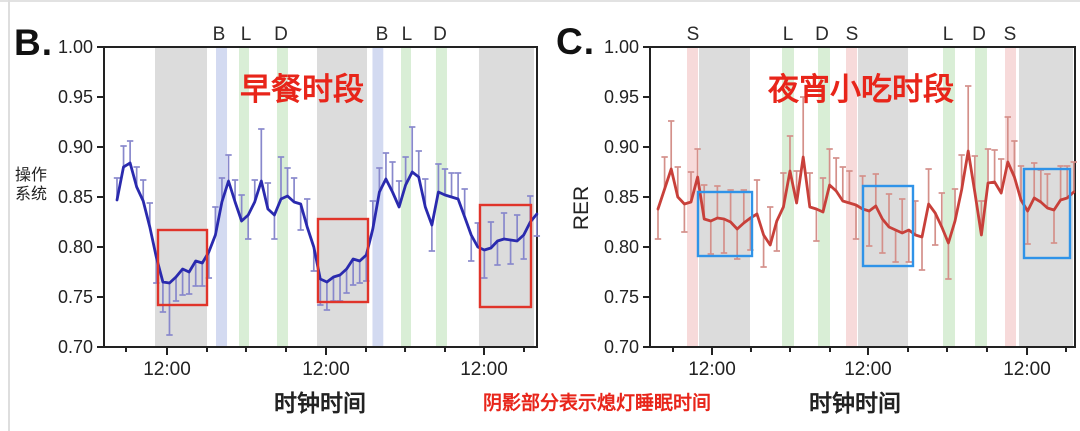 The height and width of the screenshot is (431, 1080). Describe the element at coordinates (302, 89) in the screenshot. I see `panel-b-title: 早餐时段` at that location.